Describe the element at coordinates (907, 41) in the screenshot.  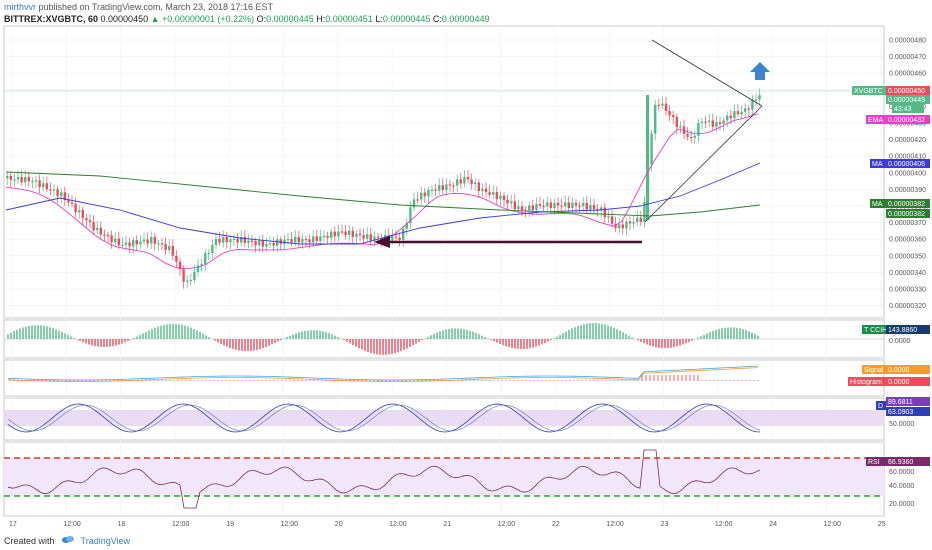
I see `price-tick-label: 0.00000480` at that location.